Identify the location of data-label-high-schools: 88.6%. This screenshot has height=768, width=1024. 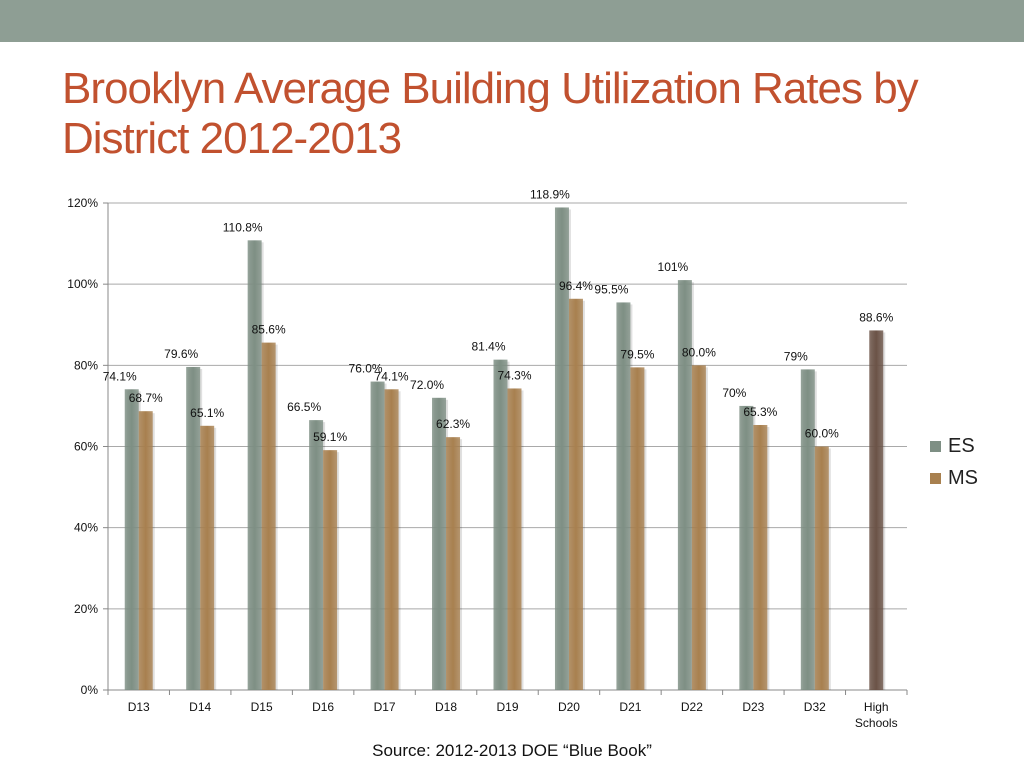
(876, 317).